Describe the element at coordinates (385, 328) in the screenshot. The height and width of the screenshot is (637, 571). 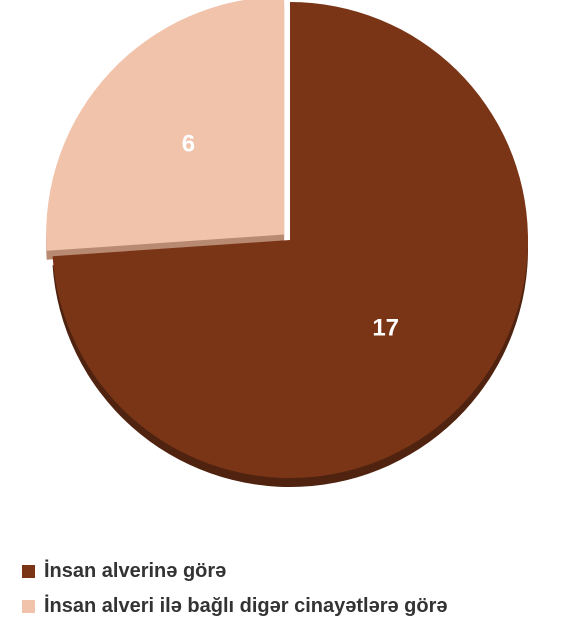
I see `pie-data-label-0: 17` at that location.